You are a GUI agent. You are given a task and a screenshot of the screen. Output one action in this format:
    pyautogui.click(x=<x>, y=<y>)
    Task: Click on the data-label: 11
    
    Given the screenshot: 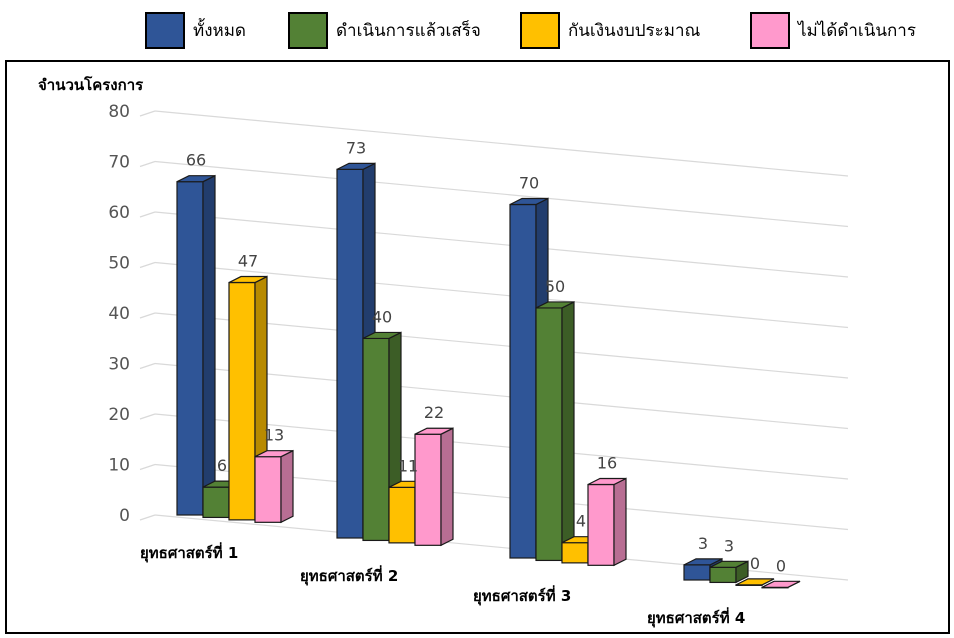 What is the action you would take?
    pyautogui.click(x=408, y=465)
    